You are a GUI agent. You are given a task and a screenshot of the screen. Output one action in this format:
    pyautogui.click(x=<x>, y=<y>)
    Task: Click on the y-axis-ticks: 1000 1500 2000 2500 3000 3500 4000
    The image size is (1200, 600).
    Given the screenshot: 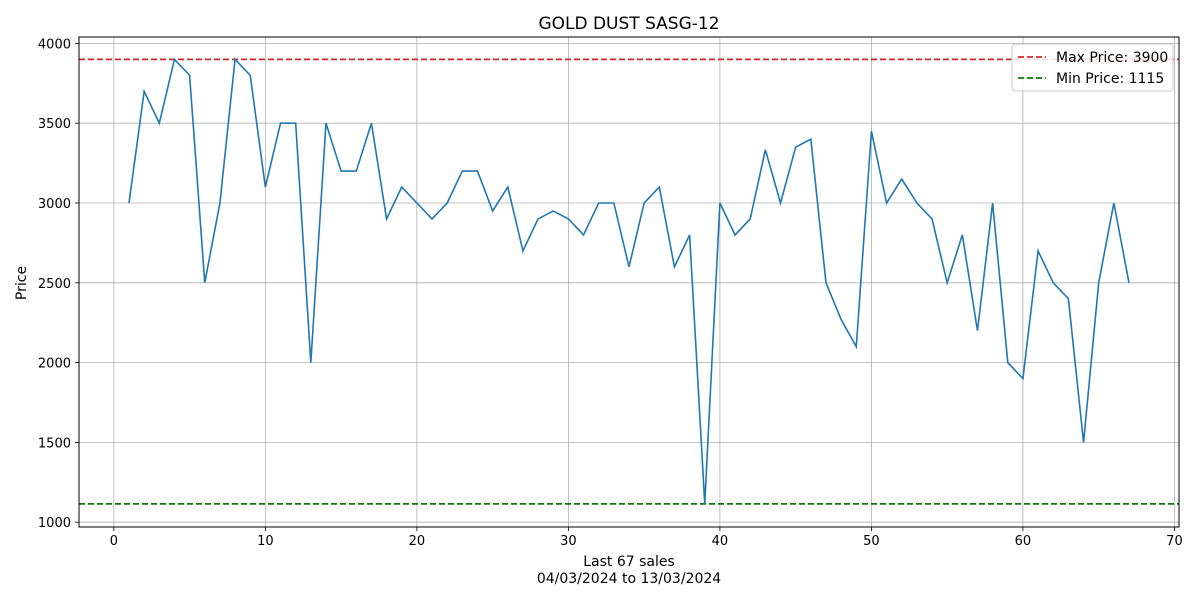 What is the action you would take?
    pyautogui.click(x=58, y=284)
    